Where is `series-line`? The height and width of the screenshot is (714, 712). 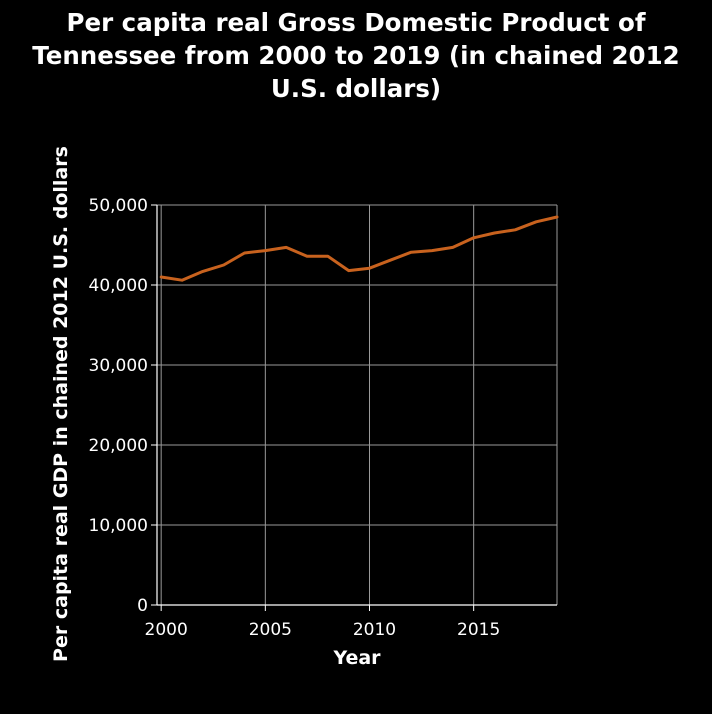 series-line is located at coordinates (359, 248).